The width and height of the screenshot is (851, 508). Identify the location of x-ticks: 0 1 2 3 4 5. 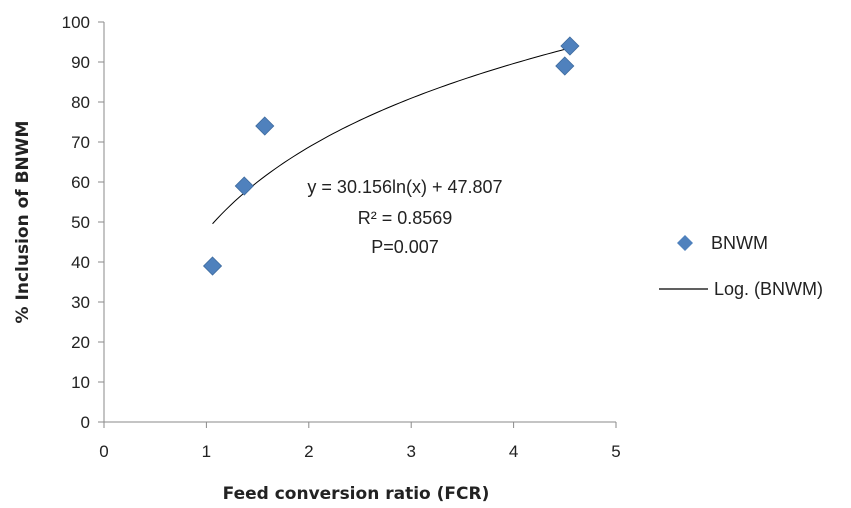
(360, 441).